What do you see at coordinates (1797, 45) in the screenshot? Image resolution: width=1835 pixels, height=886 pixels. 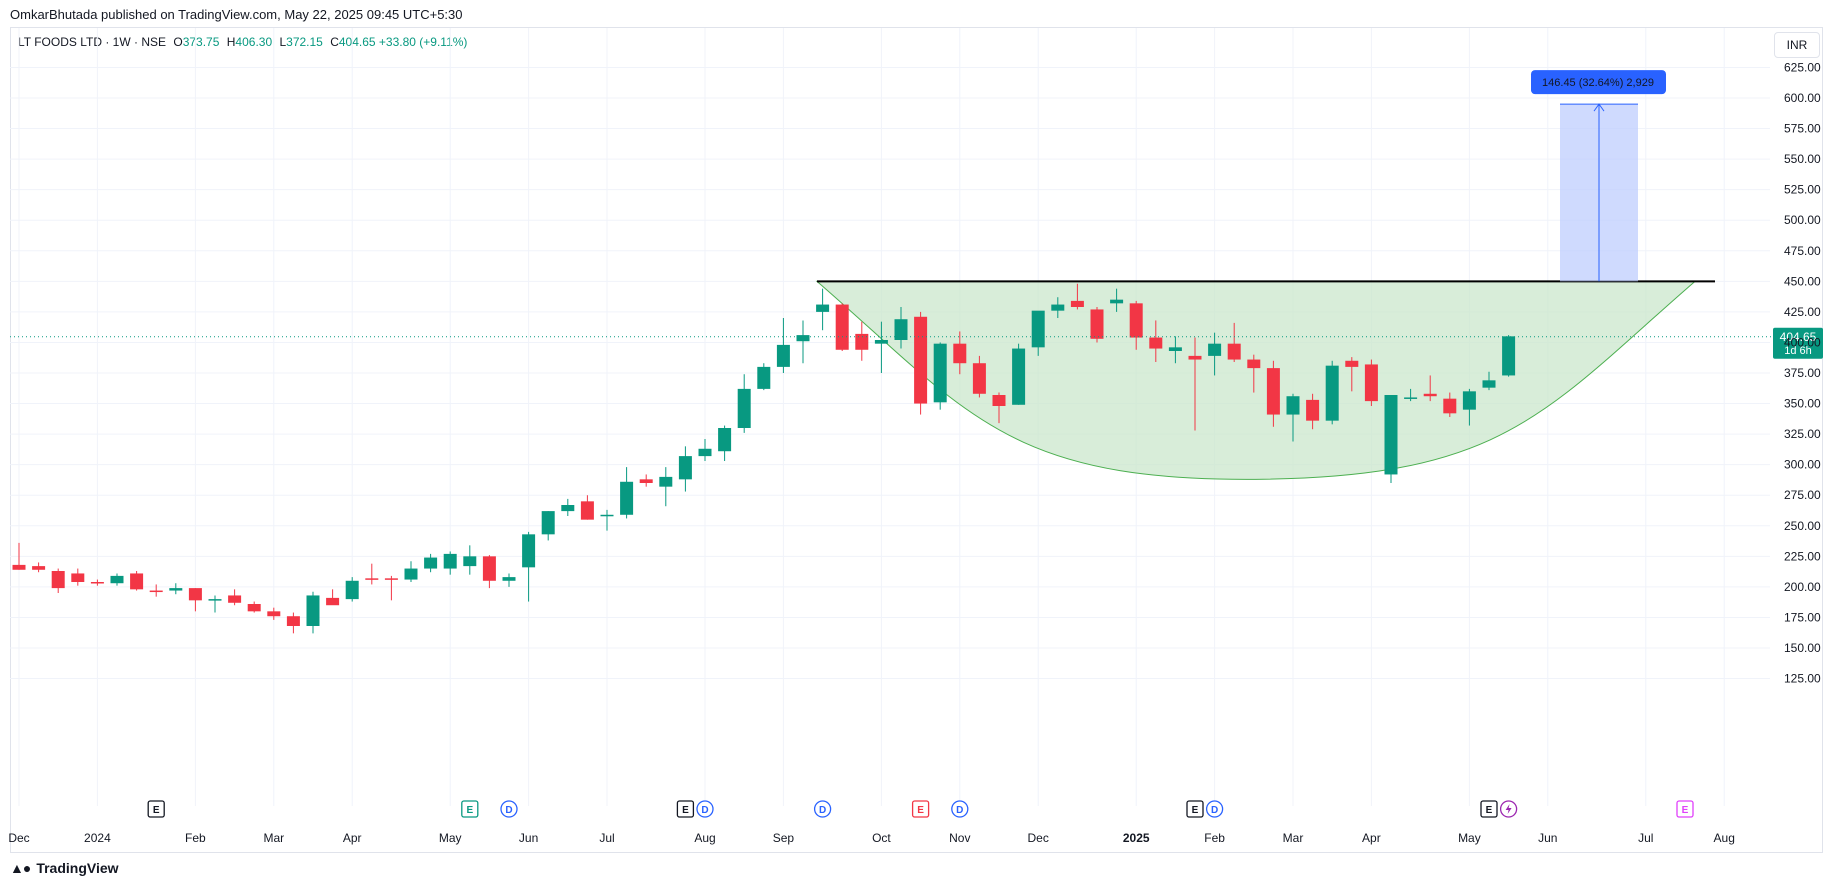 I see `currency-selector: INR` at bounding box center [1797, 45].